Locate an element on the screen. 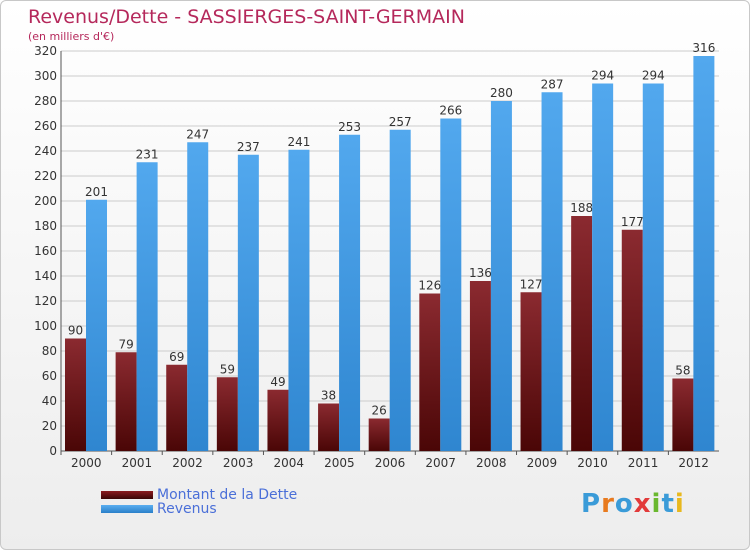 The image size is (750, 550). data-label-revenue: 266 is located at coordinates (450, 111).